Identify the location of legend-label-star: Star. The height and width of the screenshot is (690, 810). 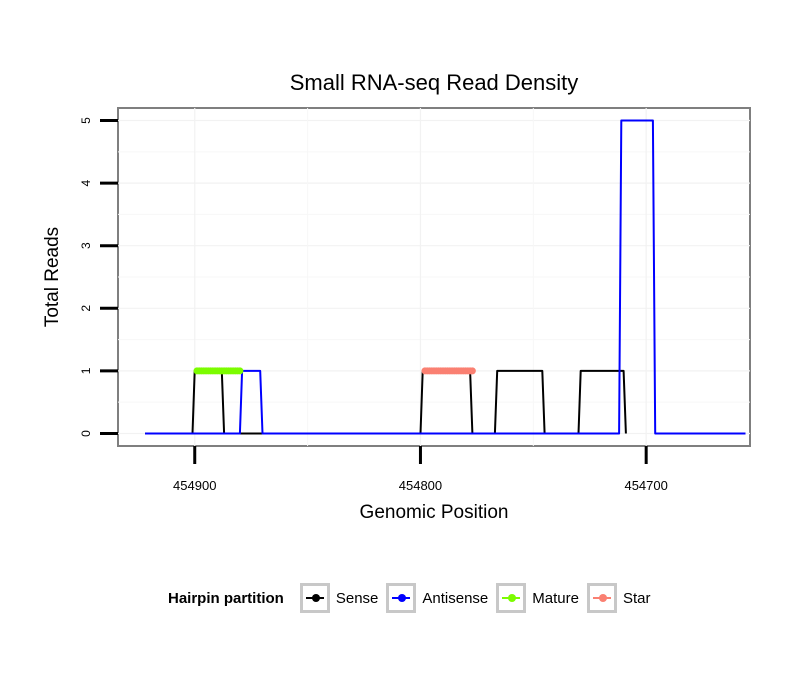
(636, 598).